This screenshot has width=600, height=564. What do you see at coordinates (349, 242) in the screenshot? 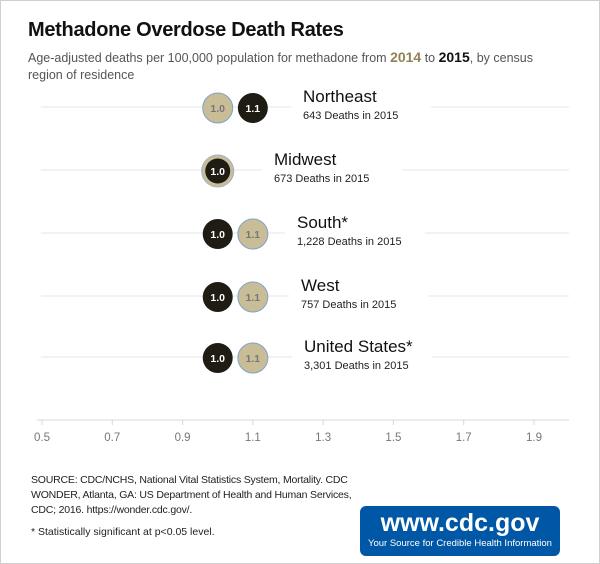
I see `deaths-label: 1,228 Deaths in 2015` at bounding box center [349, 242].